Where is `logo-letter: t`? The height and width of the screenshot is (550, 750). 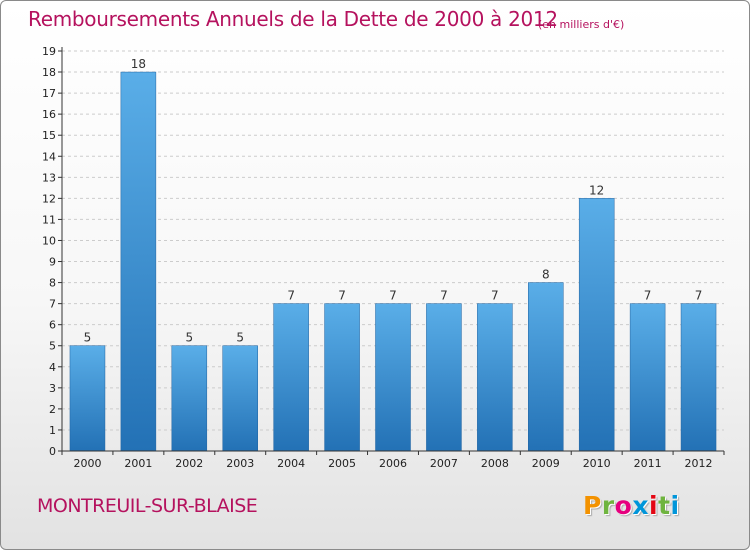 logo-letter: t is located at coordinates (664, 505).